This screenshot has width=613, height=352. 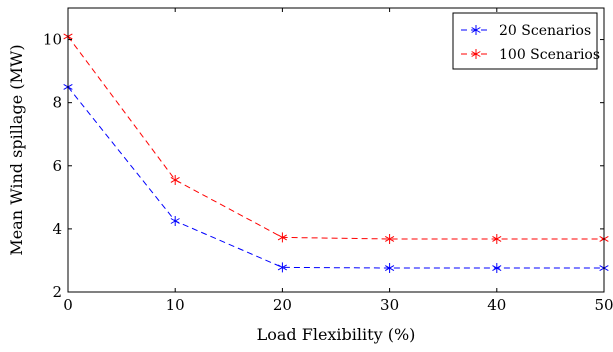 I want to click on legend-item: 20 Scenarios, so click(x=526, y=31).